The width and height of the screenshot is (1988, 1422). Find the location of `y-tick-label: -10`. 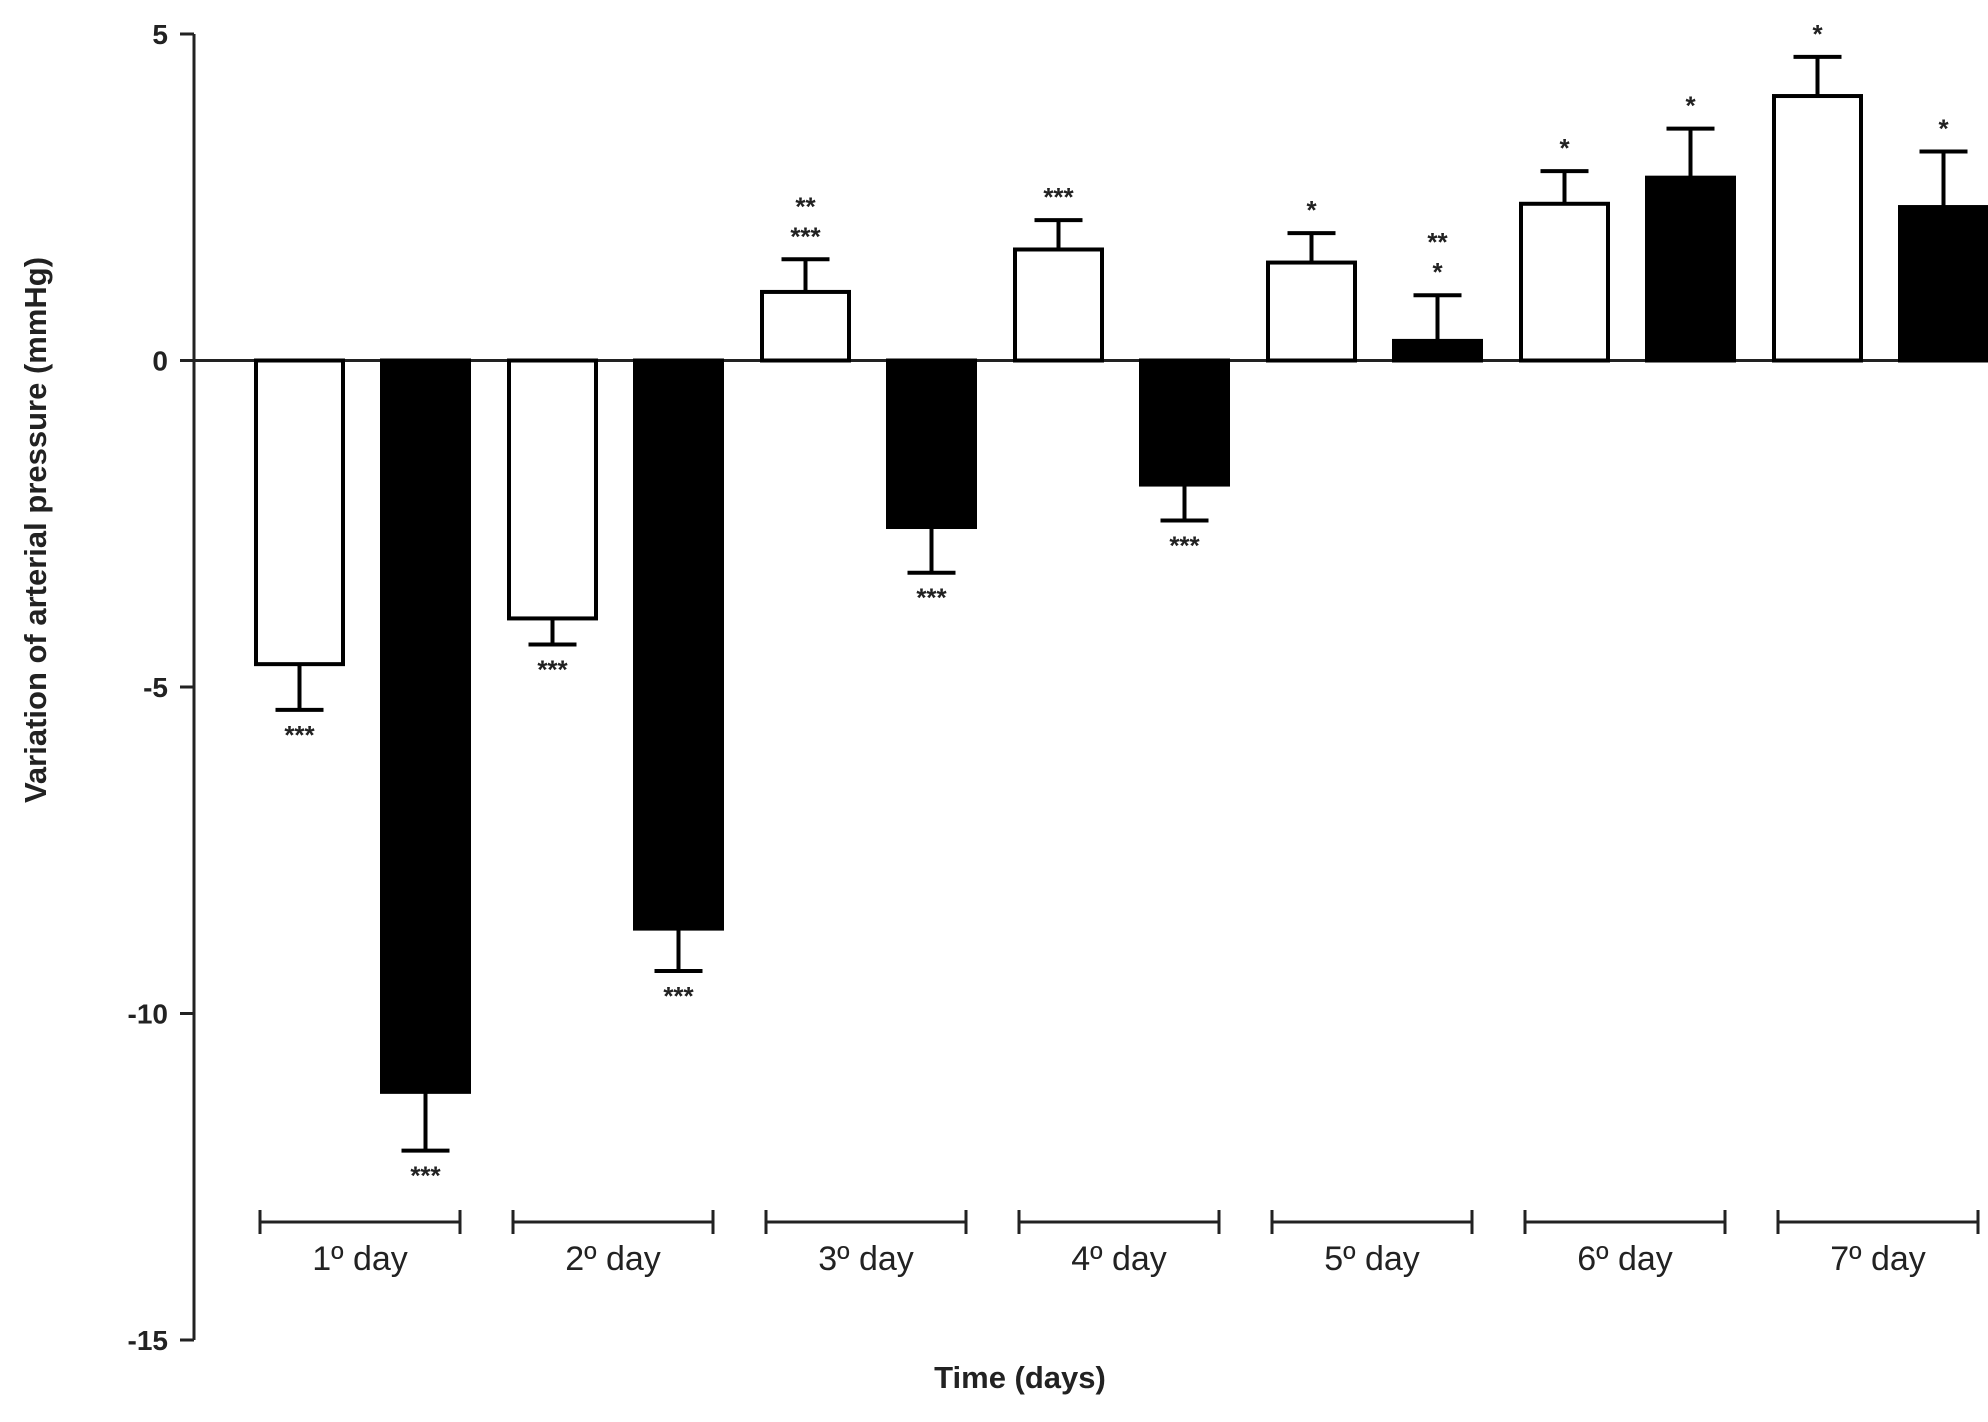

y-tick-label: -10 is located at coordinates (148, 1014).